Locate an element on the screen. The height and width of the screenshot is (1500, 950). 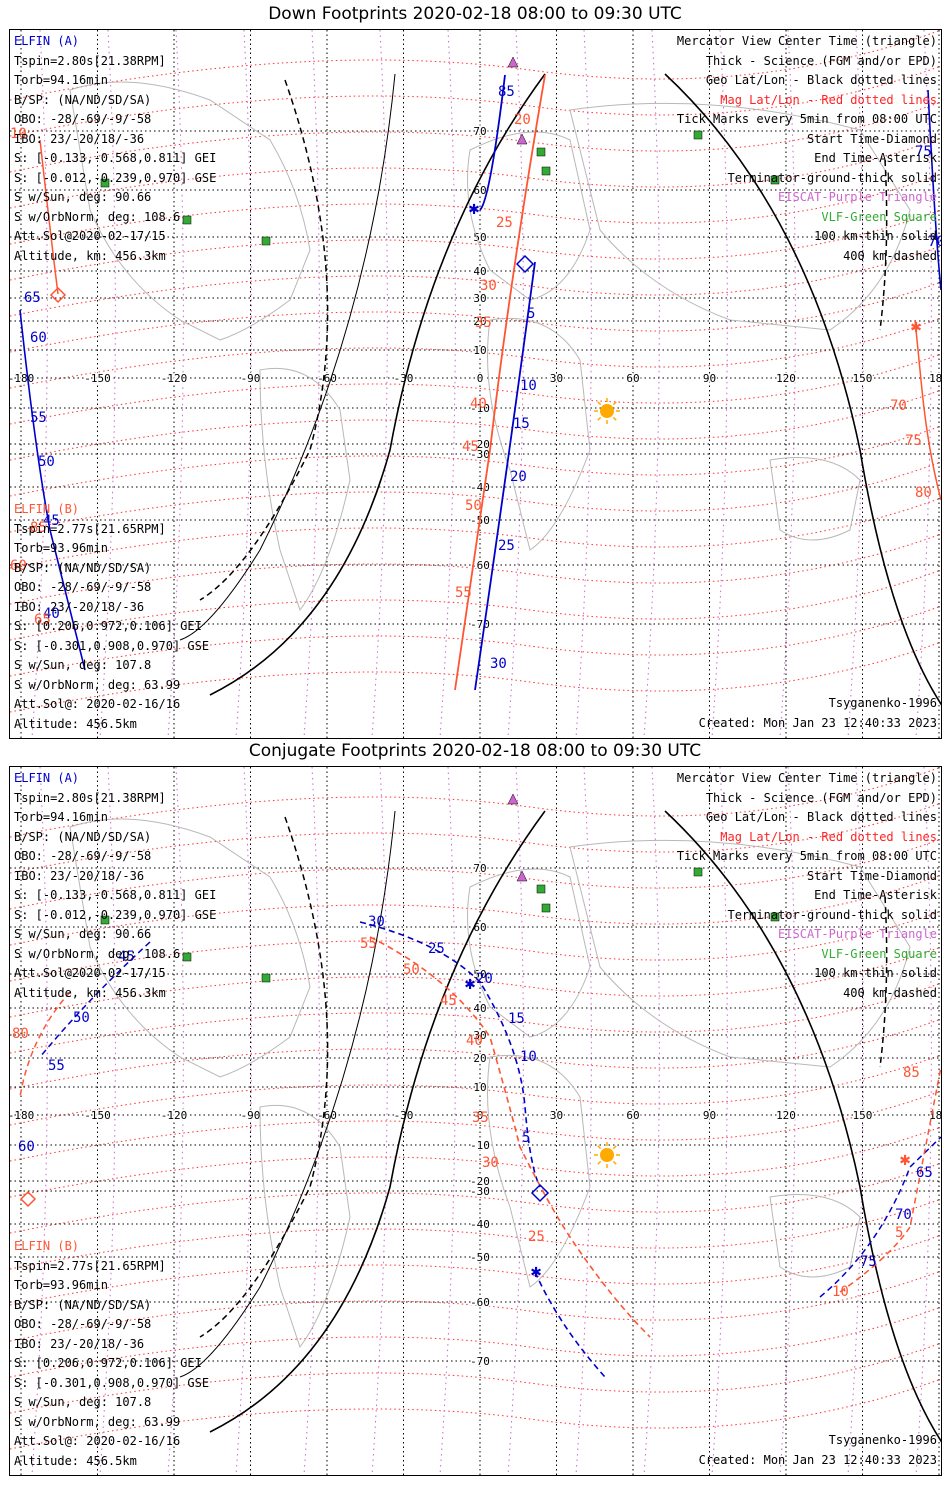
elfin-b-tick-label: 80 is located at coordinates (20, 1034).